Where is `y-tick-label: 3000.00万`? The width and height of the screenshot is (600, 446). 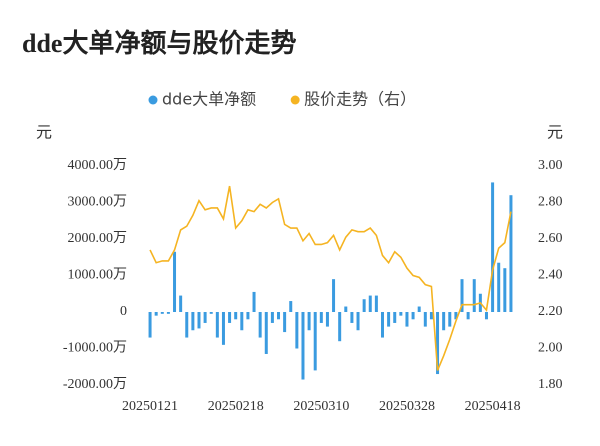
y-tick-label: 3000.00万 is located at coordinates (98, 202).